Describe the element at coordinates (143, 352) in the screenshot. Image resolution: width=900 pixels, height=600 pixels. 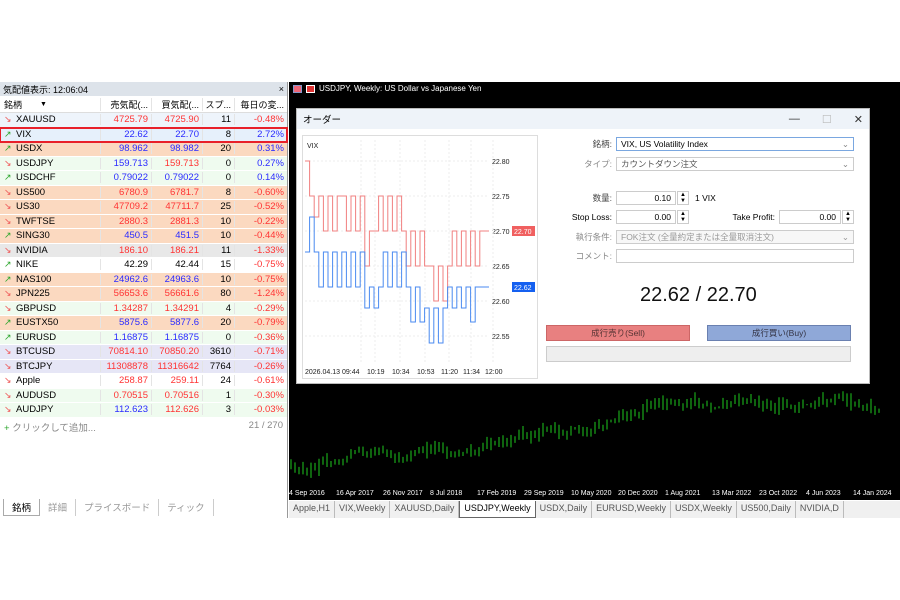
I see `symbol-row-btcusd: ↘ BTCUSD 70814.10 70850.20 3610 -0.71%` at that location.